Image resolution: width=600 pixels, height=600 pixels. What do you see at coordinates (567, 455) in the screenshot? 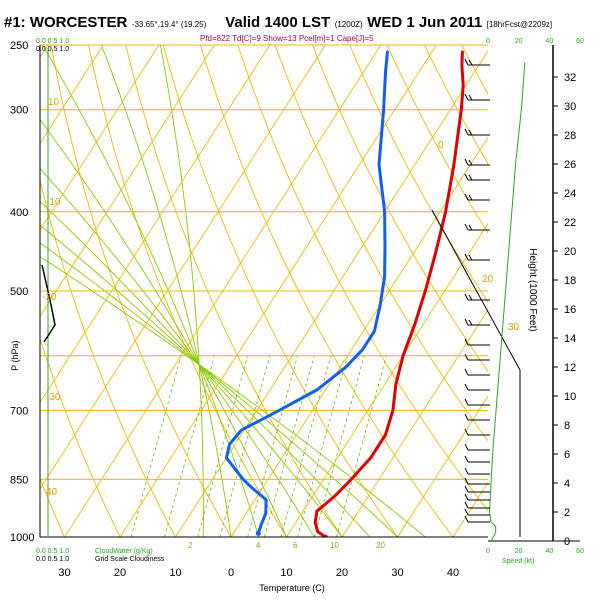
I see `height-tick-label: 6` at bounding box center [567, 455].